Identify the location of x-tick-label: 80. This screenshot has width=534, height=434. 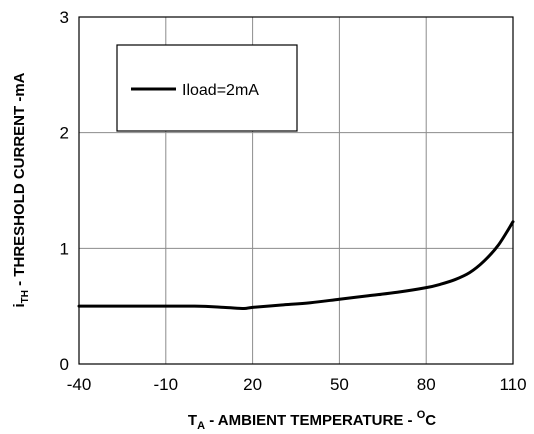
(426, 384).